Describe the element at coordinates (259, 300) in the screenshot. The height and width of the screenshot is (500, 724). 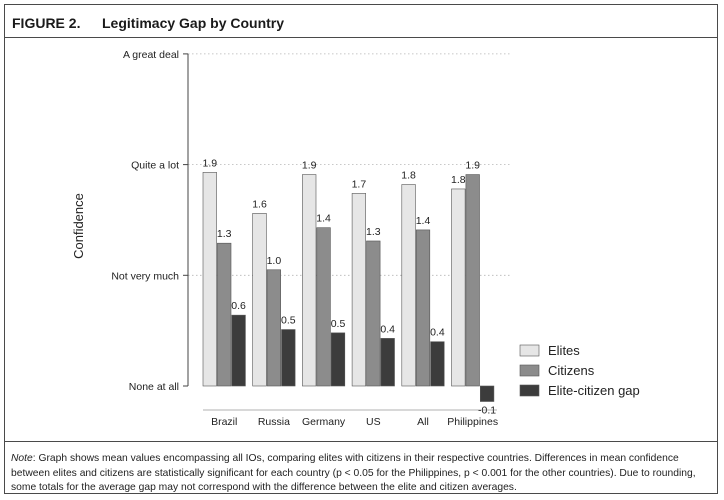
I see `bar-elites-russia` at that location.